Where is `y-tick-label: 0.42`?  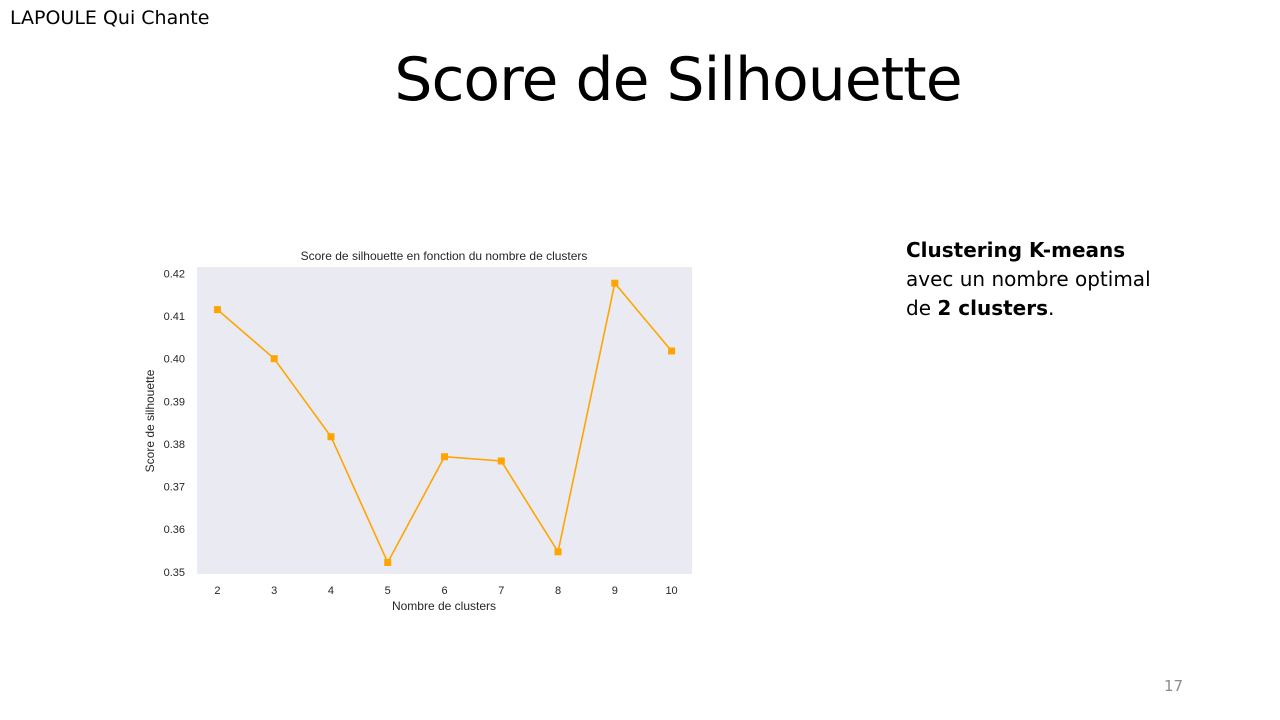 y-tick-label: 0.42 is located at coordinates (174, 274).